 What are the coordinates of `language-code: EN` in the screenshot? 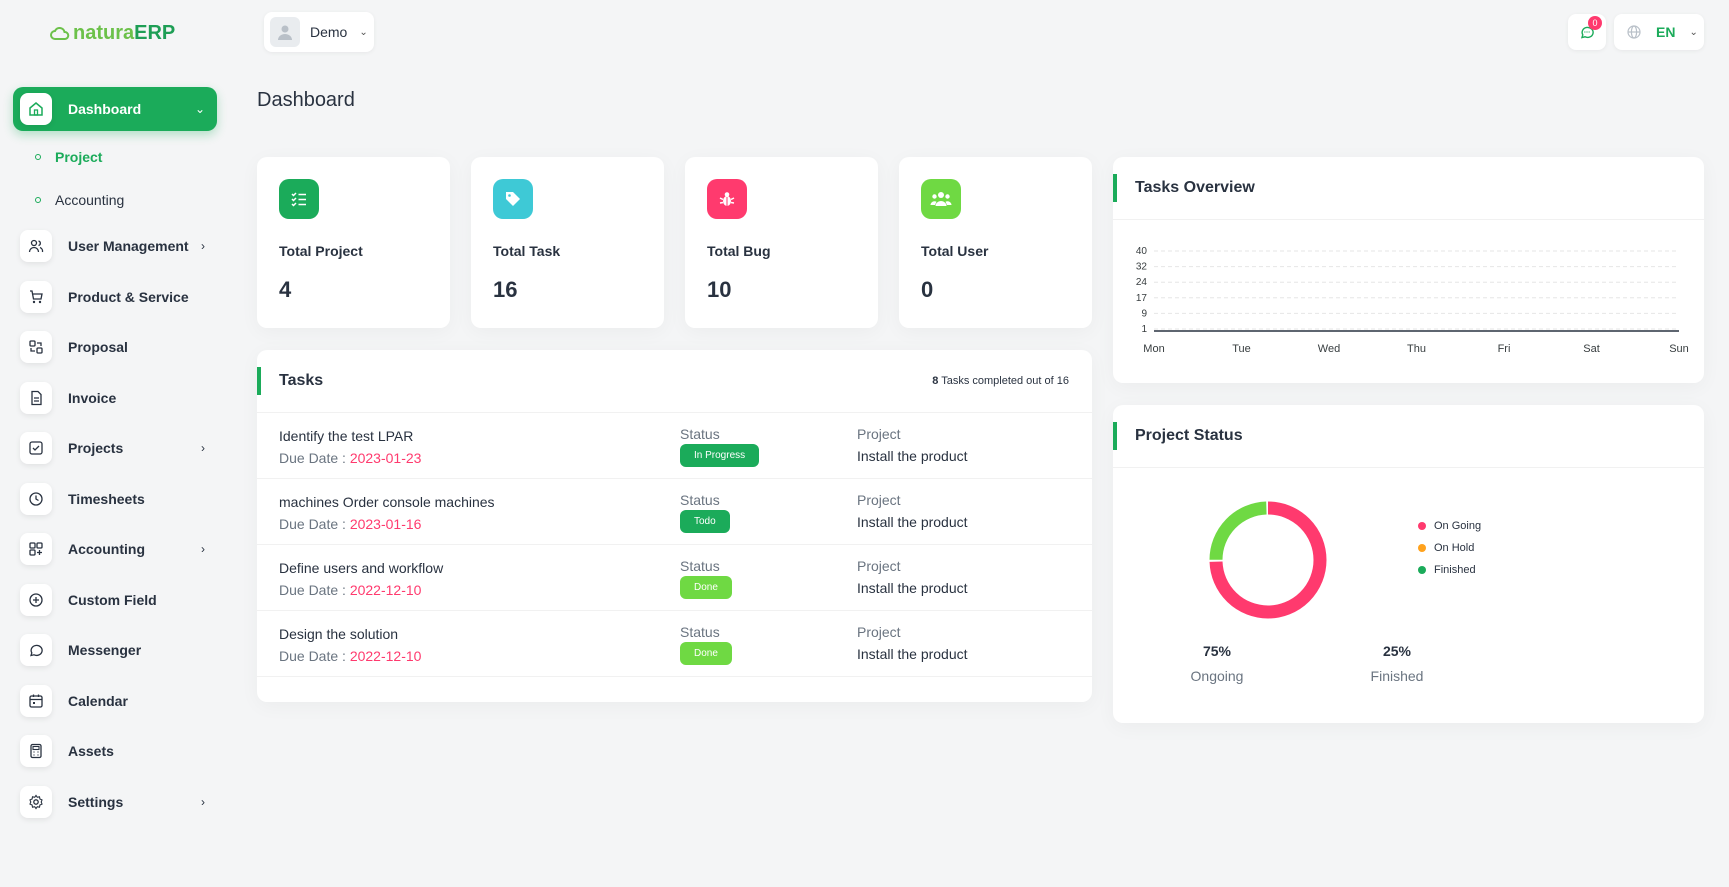 It's located at (1666, 32).